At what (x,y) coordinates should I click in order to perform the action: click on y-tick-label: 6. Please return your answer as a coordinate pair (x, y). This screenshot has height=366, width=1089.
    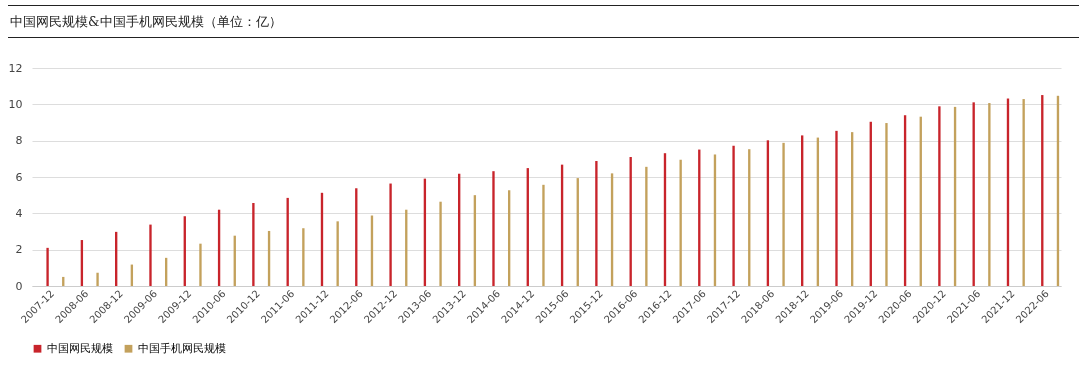
    Looking at the image, I should click on (19, 177).